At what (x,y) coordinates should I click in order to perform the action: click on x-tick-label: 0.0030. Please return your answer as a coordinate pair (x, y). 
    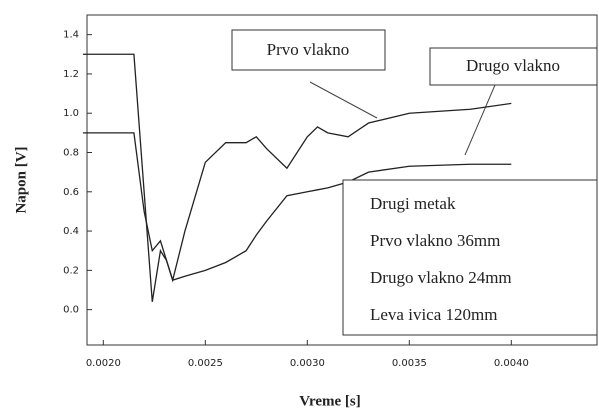
    Looking at the image, I should click on (307, 363).